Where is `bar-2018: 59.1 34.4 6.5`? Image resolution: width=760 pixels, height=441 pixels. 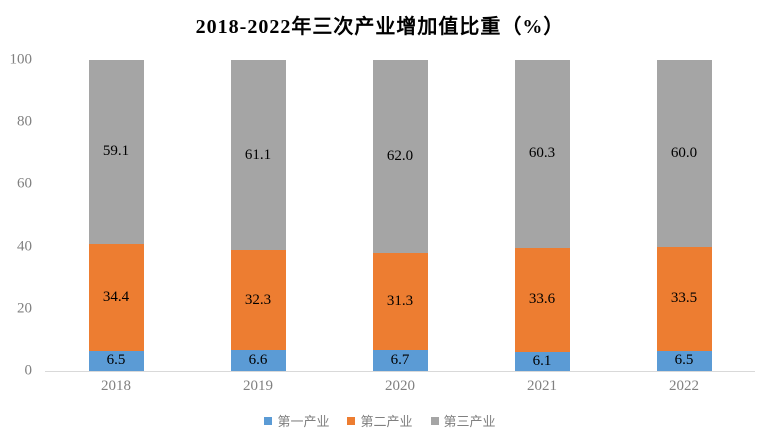
bar-2018: 59.1 34.4 6.5 is located at coordinates (116, 215).